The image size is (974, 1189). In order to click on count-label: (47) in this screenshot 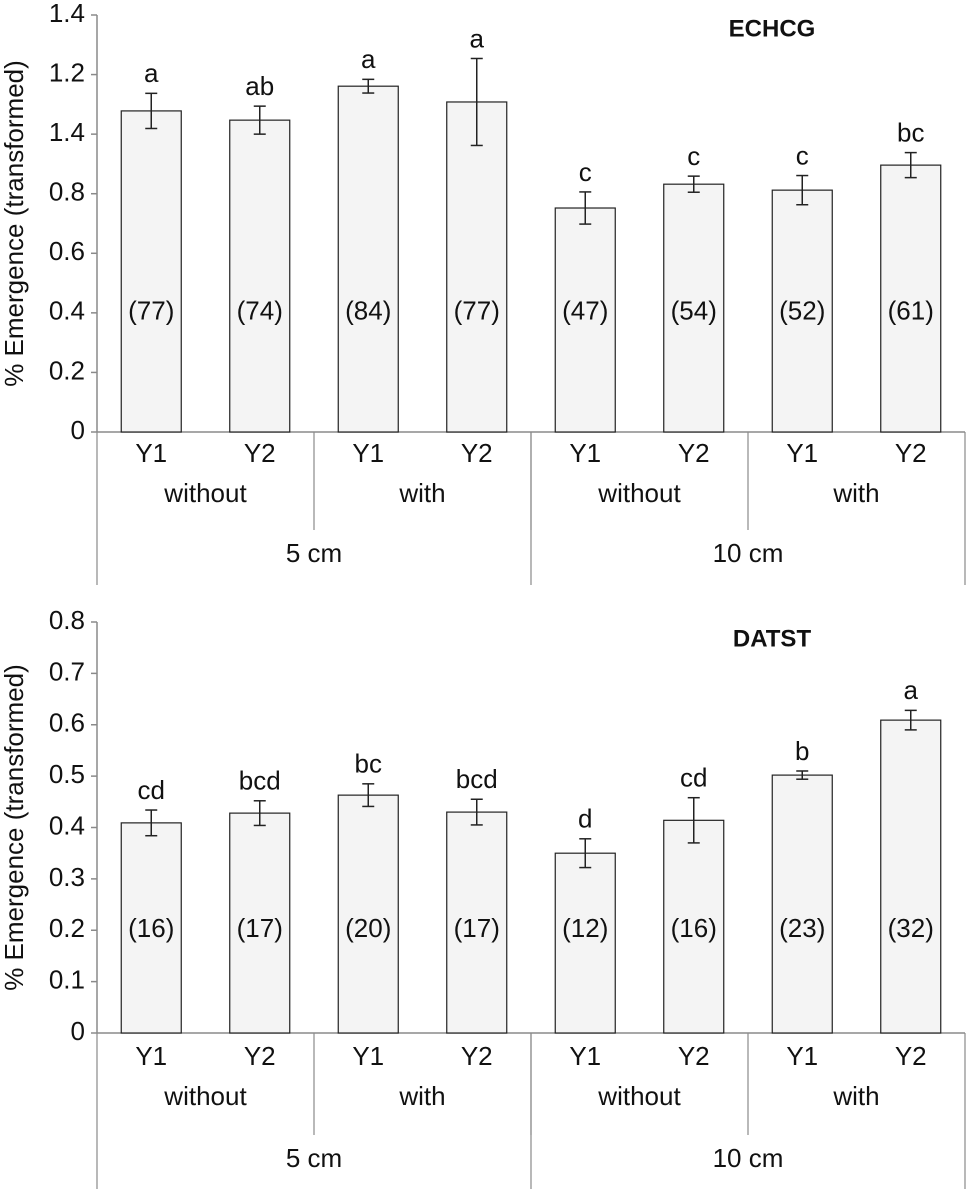, I will do `click(585, 311)`.